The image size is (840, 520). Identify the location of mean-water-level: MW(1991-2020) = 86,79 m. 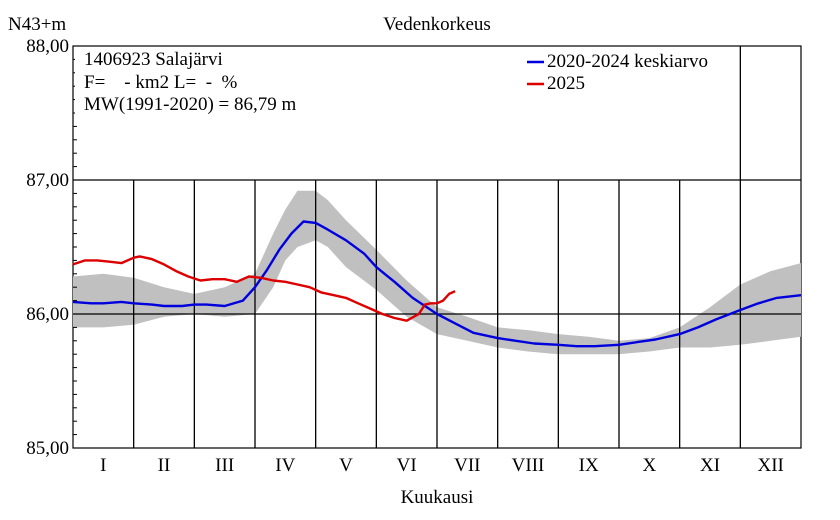
(190, 104).